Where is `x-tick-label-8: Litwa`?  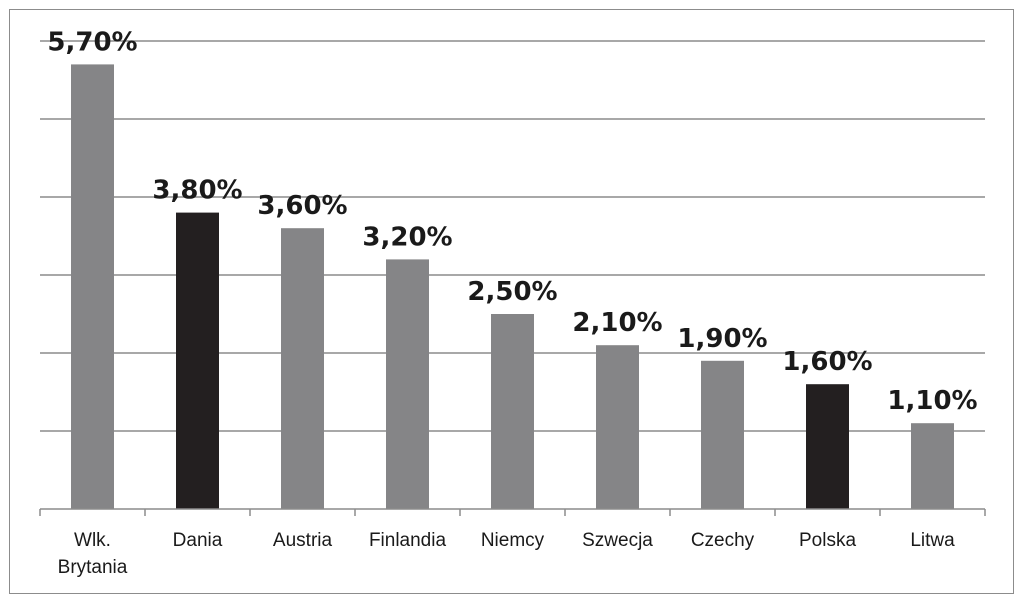 x-tick-label-8: Litwa is located at coordinates (932, 540).